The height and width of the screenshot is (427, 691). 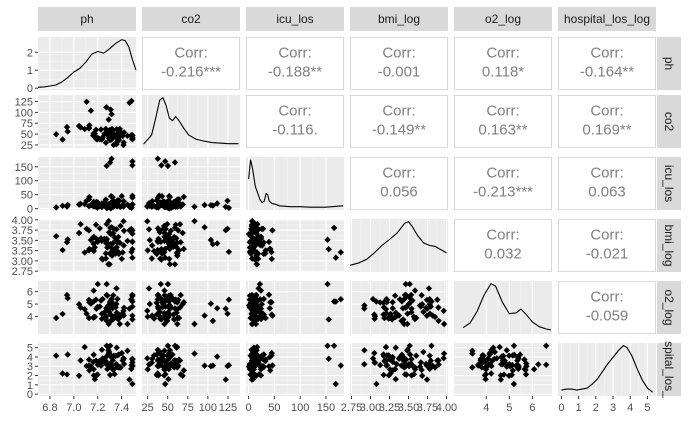 What do you see at coordinates (97, 408) in the screenshot?
I see `x-tick-label: 7.2` at bounding box center [97, 408].